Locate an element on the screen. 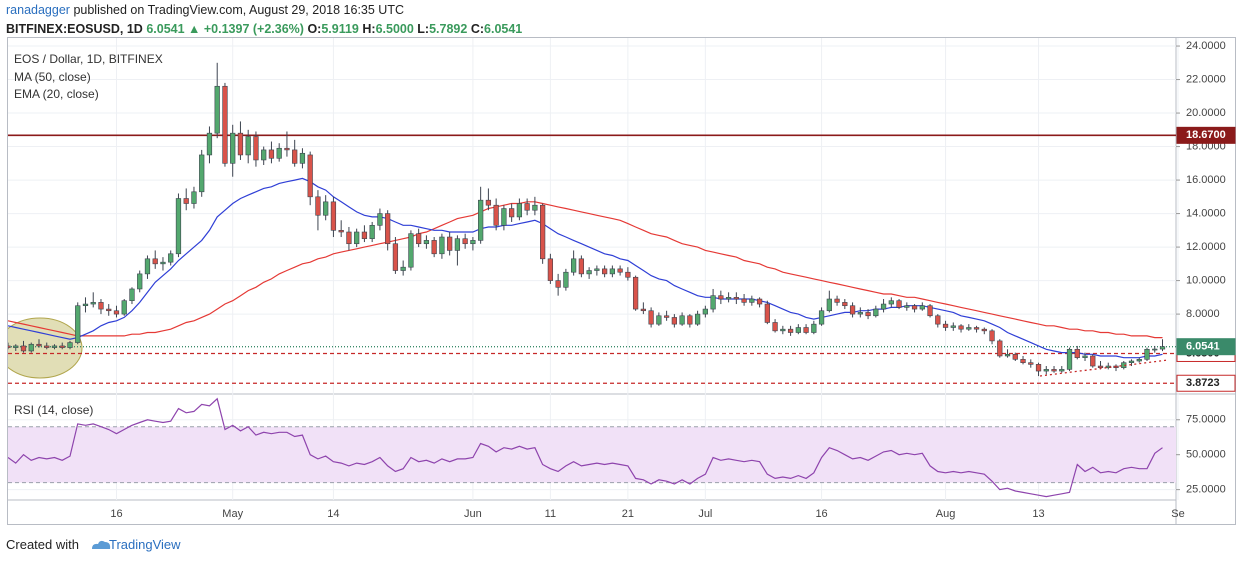 The height and width of the screenshot is (562, 1240). x-tick-label: Jul is located at coordinates (705, 514).